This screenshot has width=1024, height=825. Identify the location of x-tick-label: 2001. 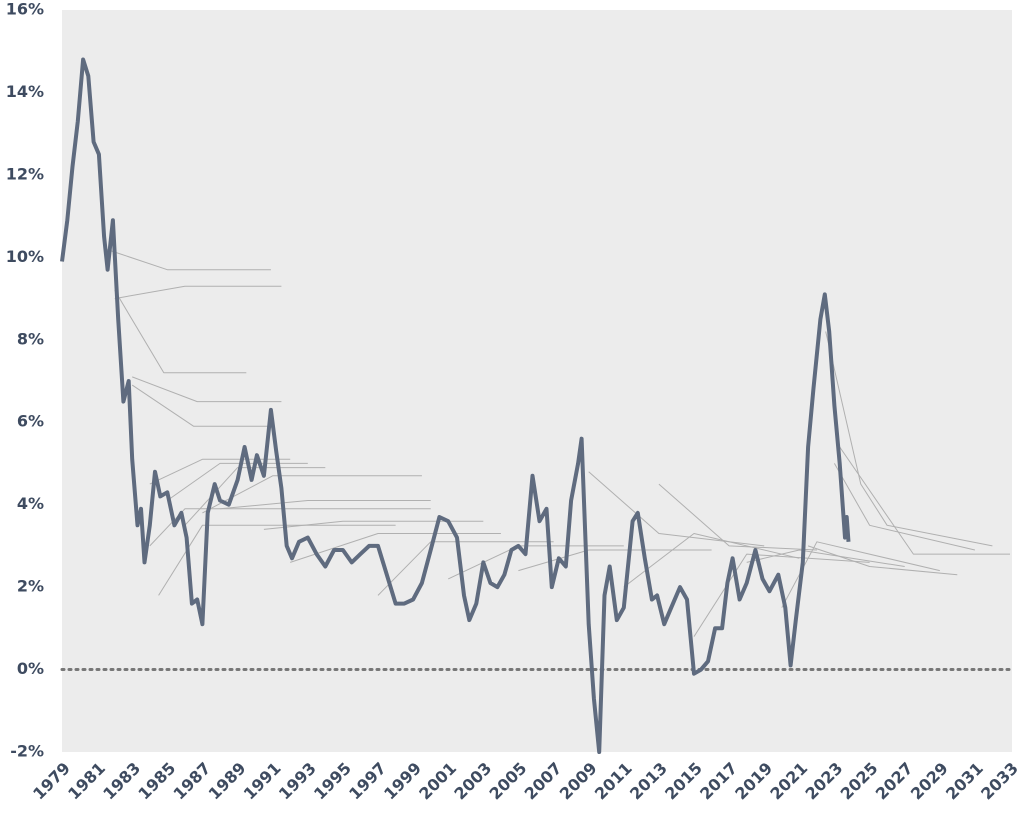
(437, 781).